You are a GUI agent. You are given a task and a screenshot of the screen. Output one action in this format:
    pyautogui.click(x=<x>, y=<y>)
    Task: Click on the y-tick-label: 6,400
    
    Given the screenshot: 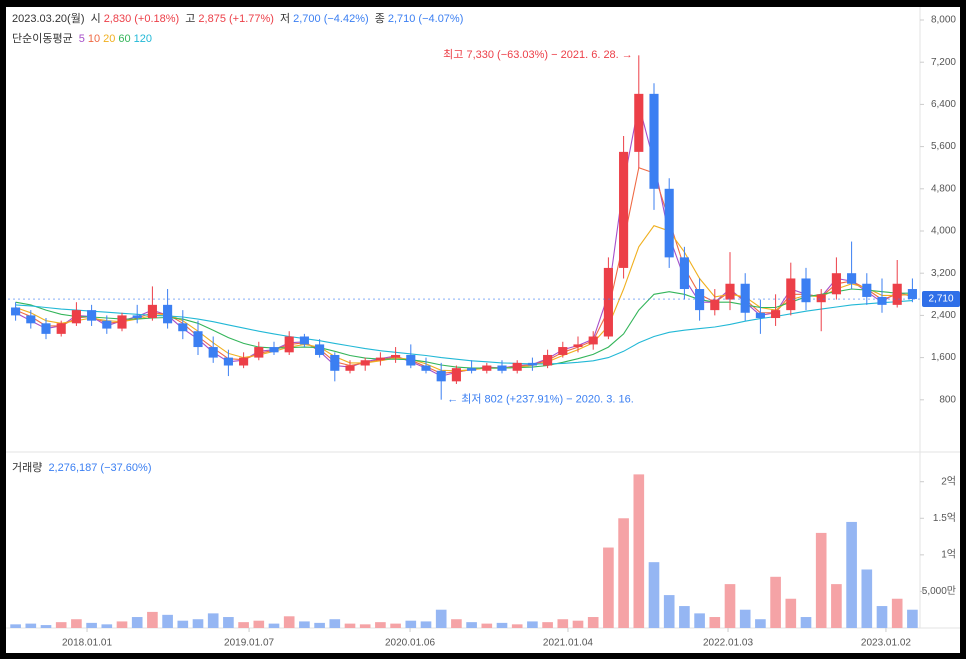 What is the action you would take?
    pyautogui.click(x=943, y=104)
    